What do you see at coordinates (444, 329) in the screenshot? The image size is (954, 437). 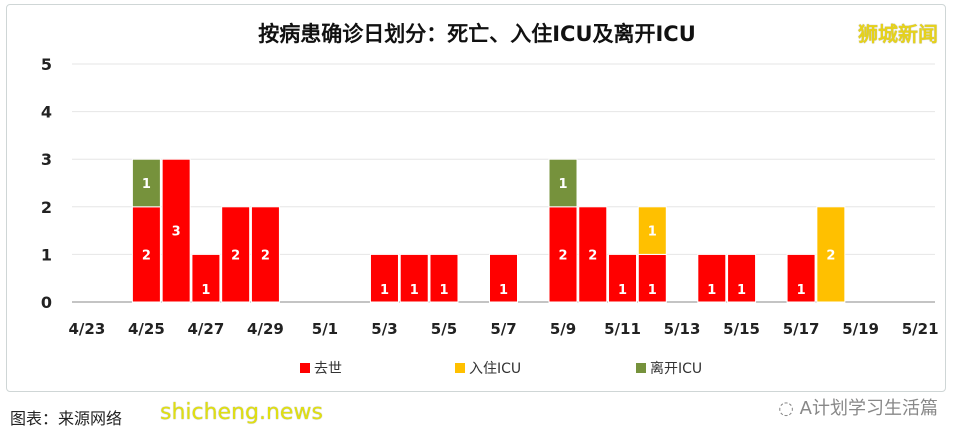 I see `x-tick-label: 5/5` at bounding box center [444, 329].